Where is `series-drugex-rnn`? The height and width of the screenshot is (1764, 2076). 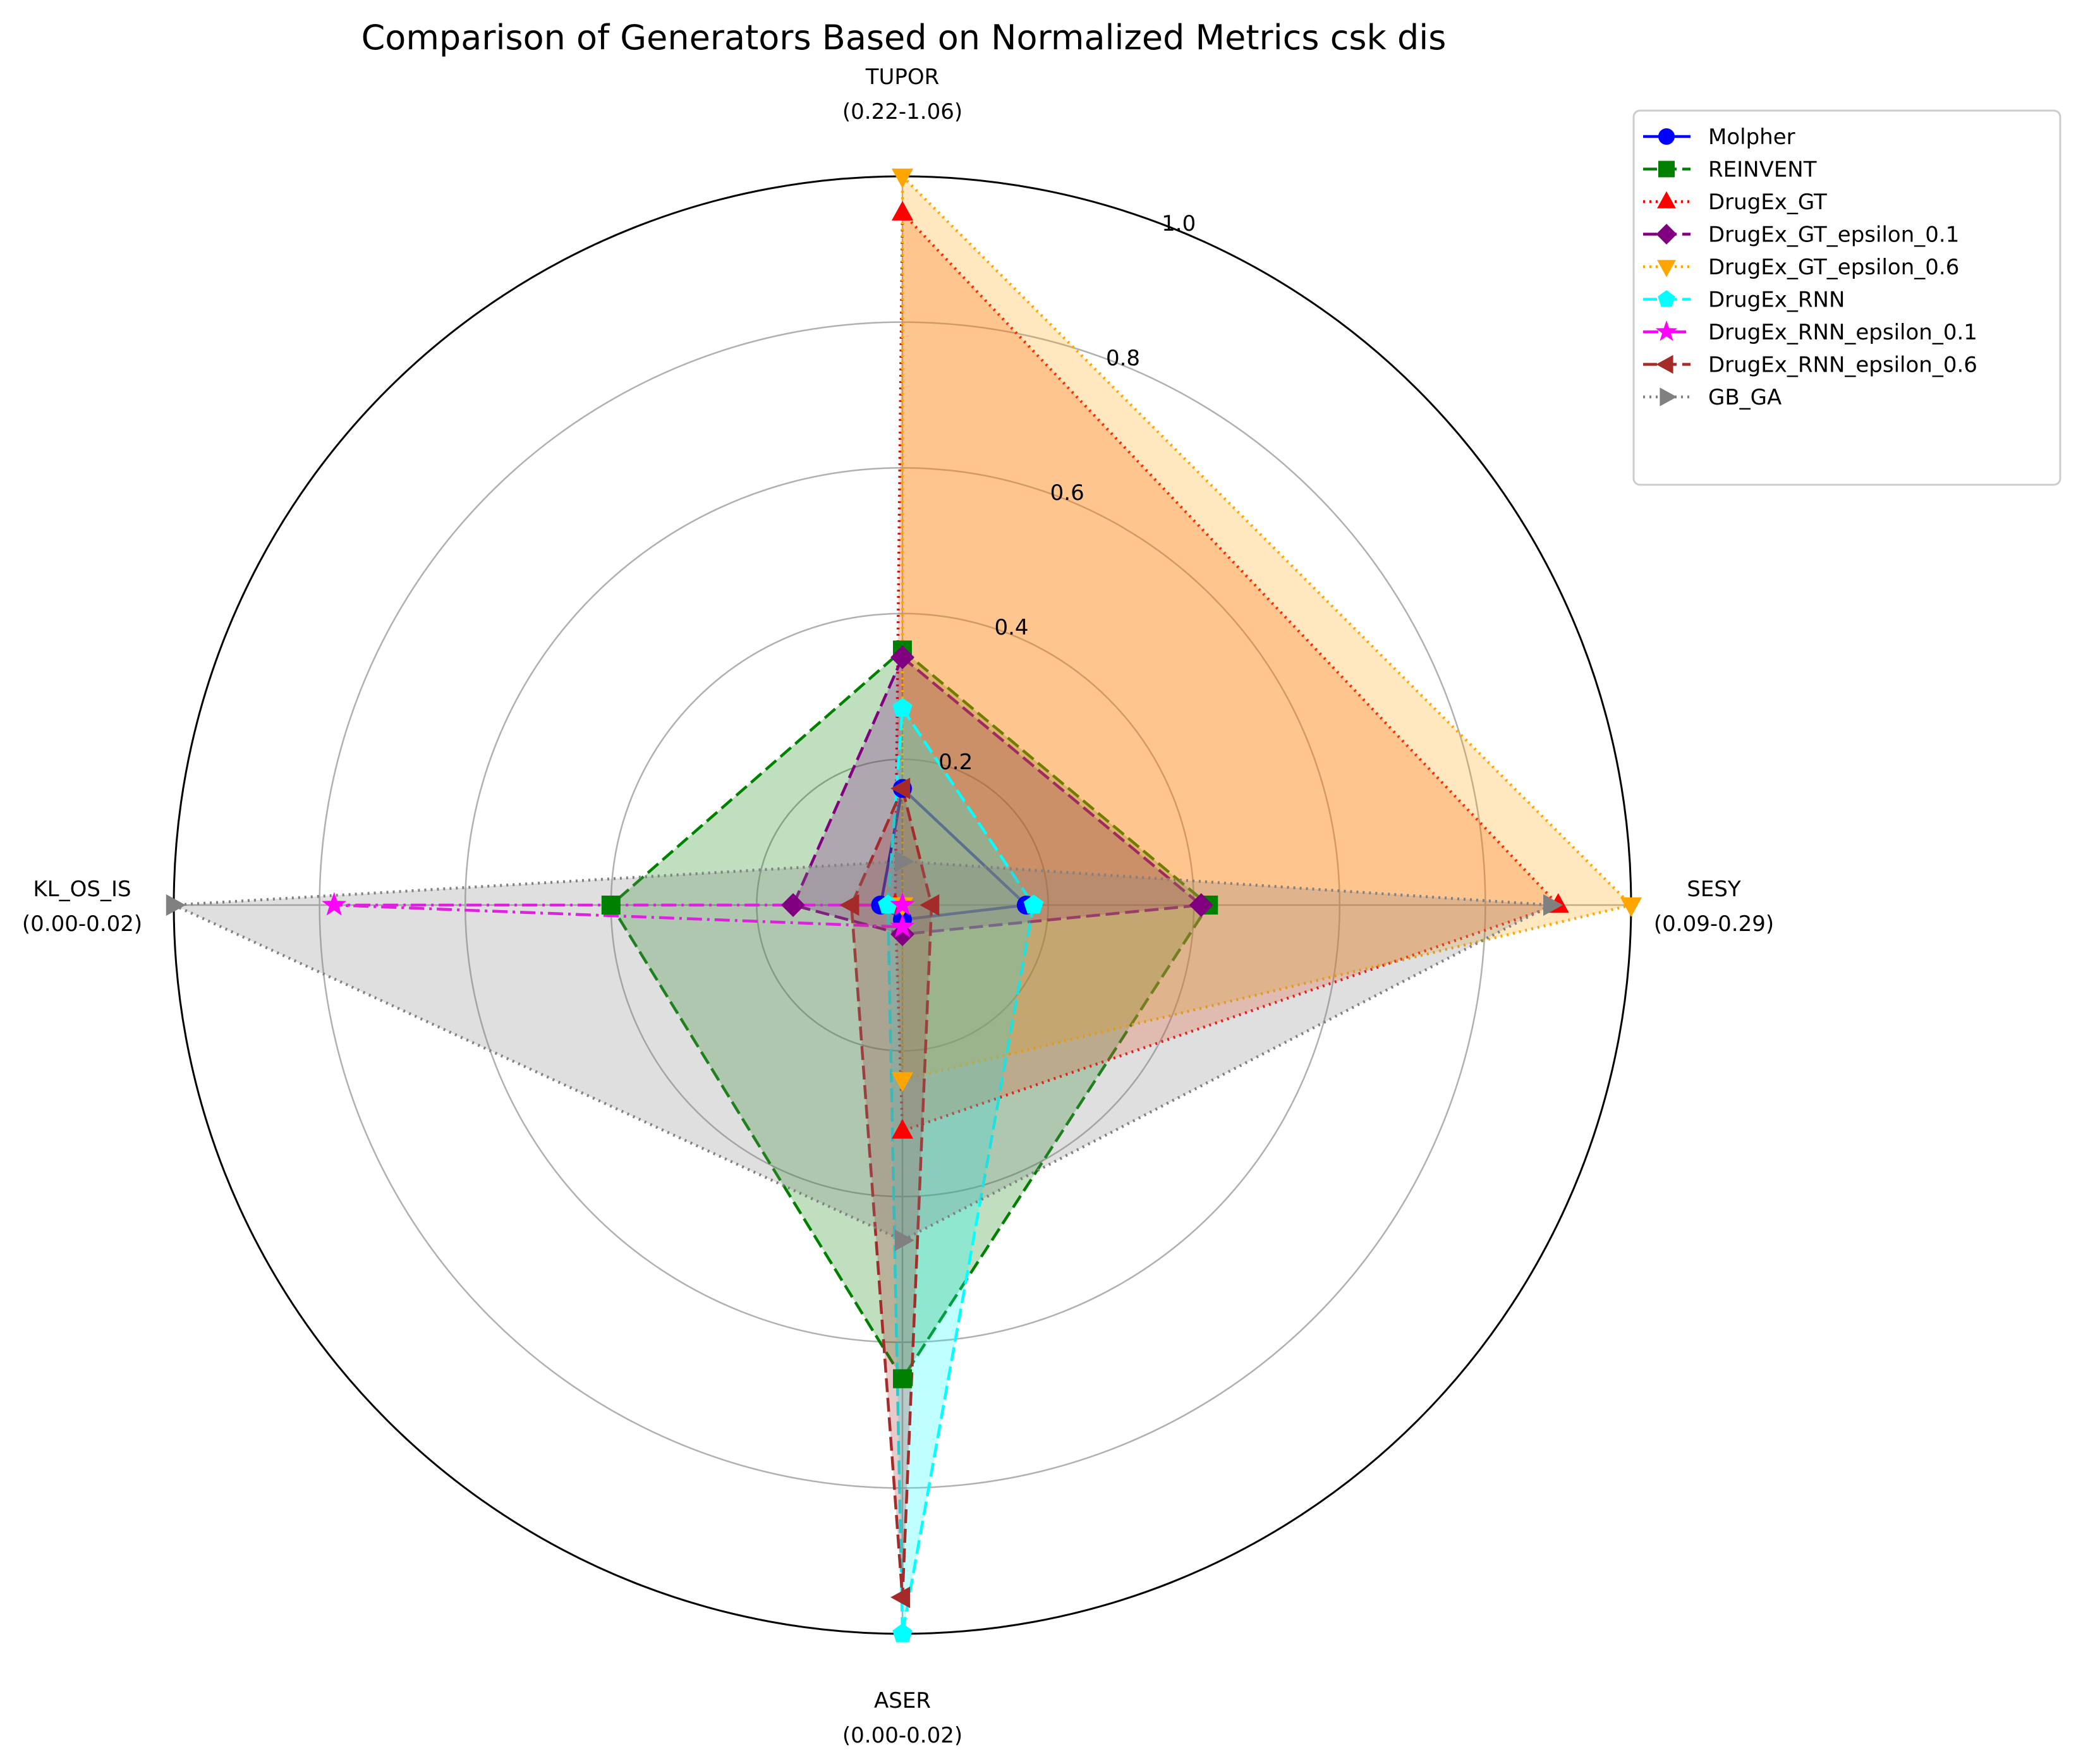 series-drugex-rnn is located at coordinates (961, 1171).